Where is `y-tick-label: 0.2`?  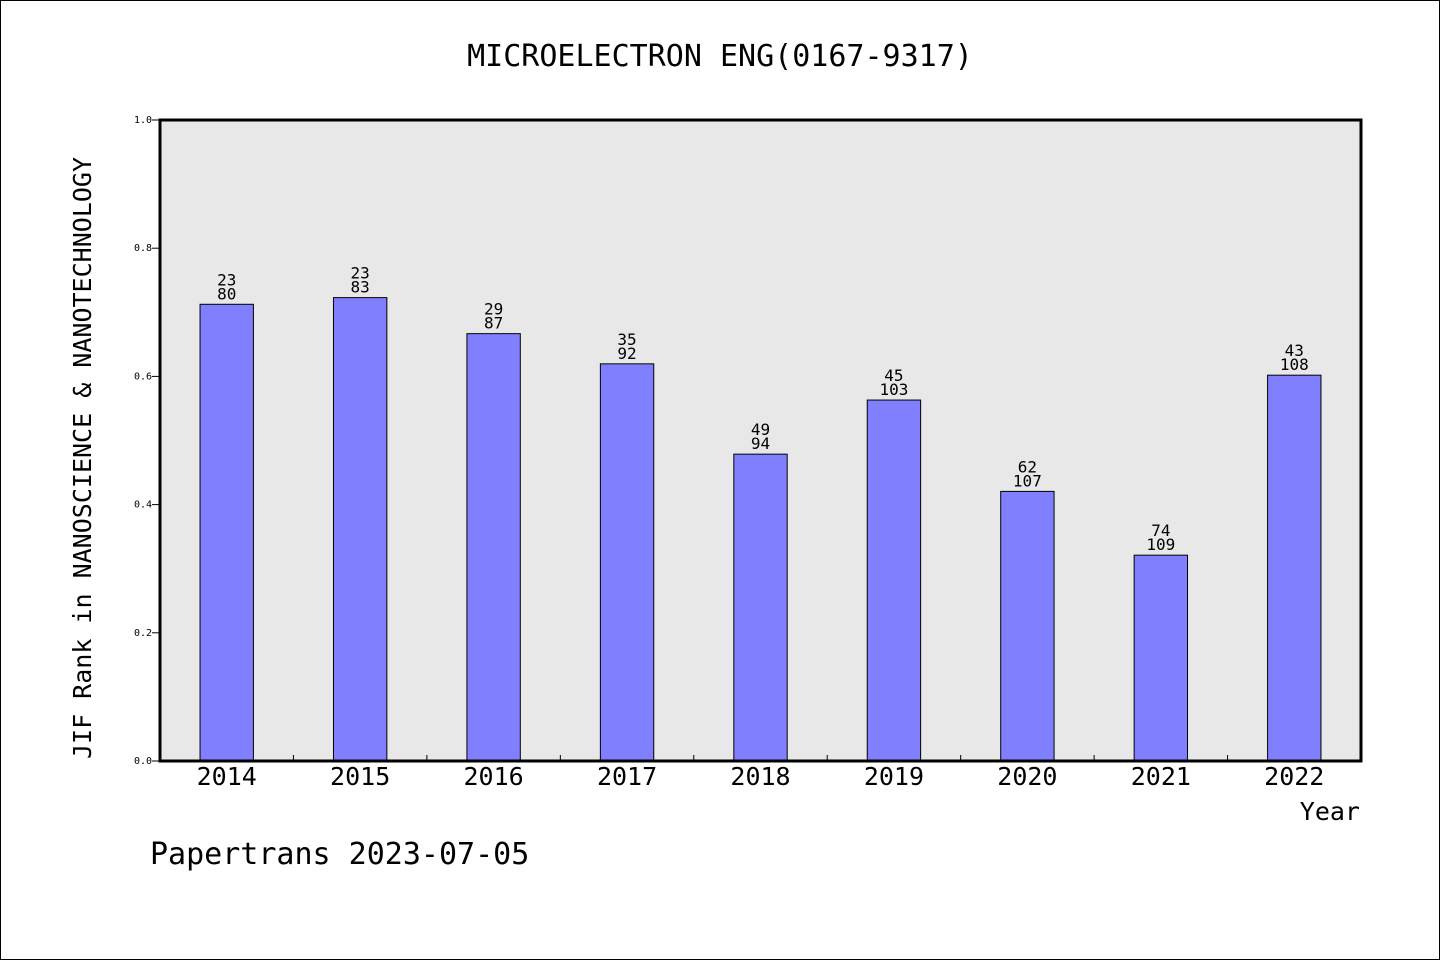 y-tick-label: 0.2 is located at coordinates (143, 633).